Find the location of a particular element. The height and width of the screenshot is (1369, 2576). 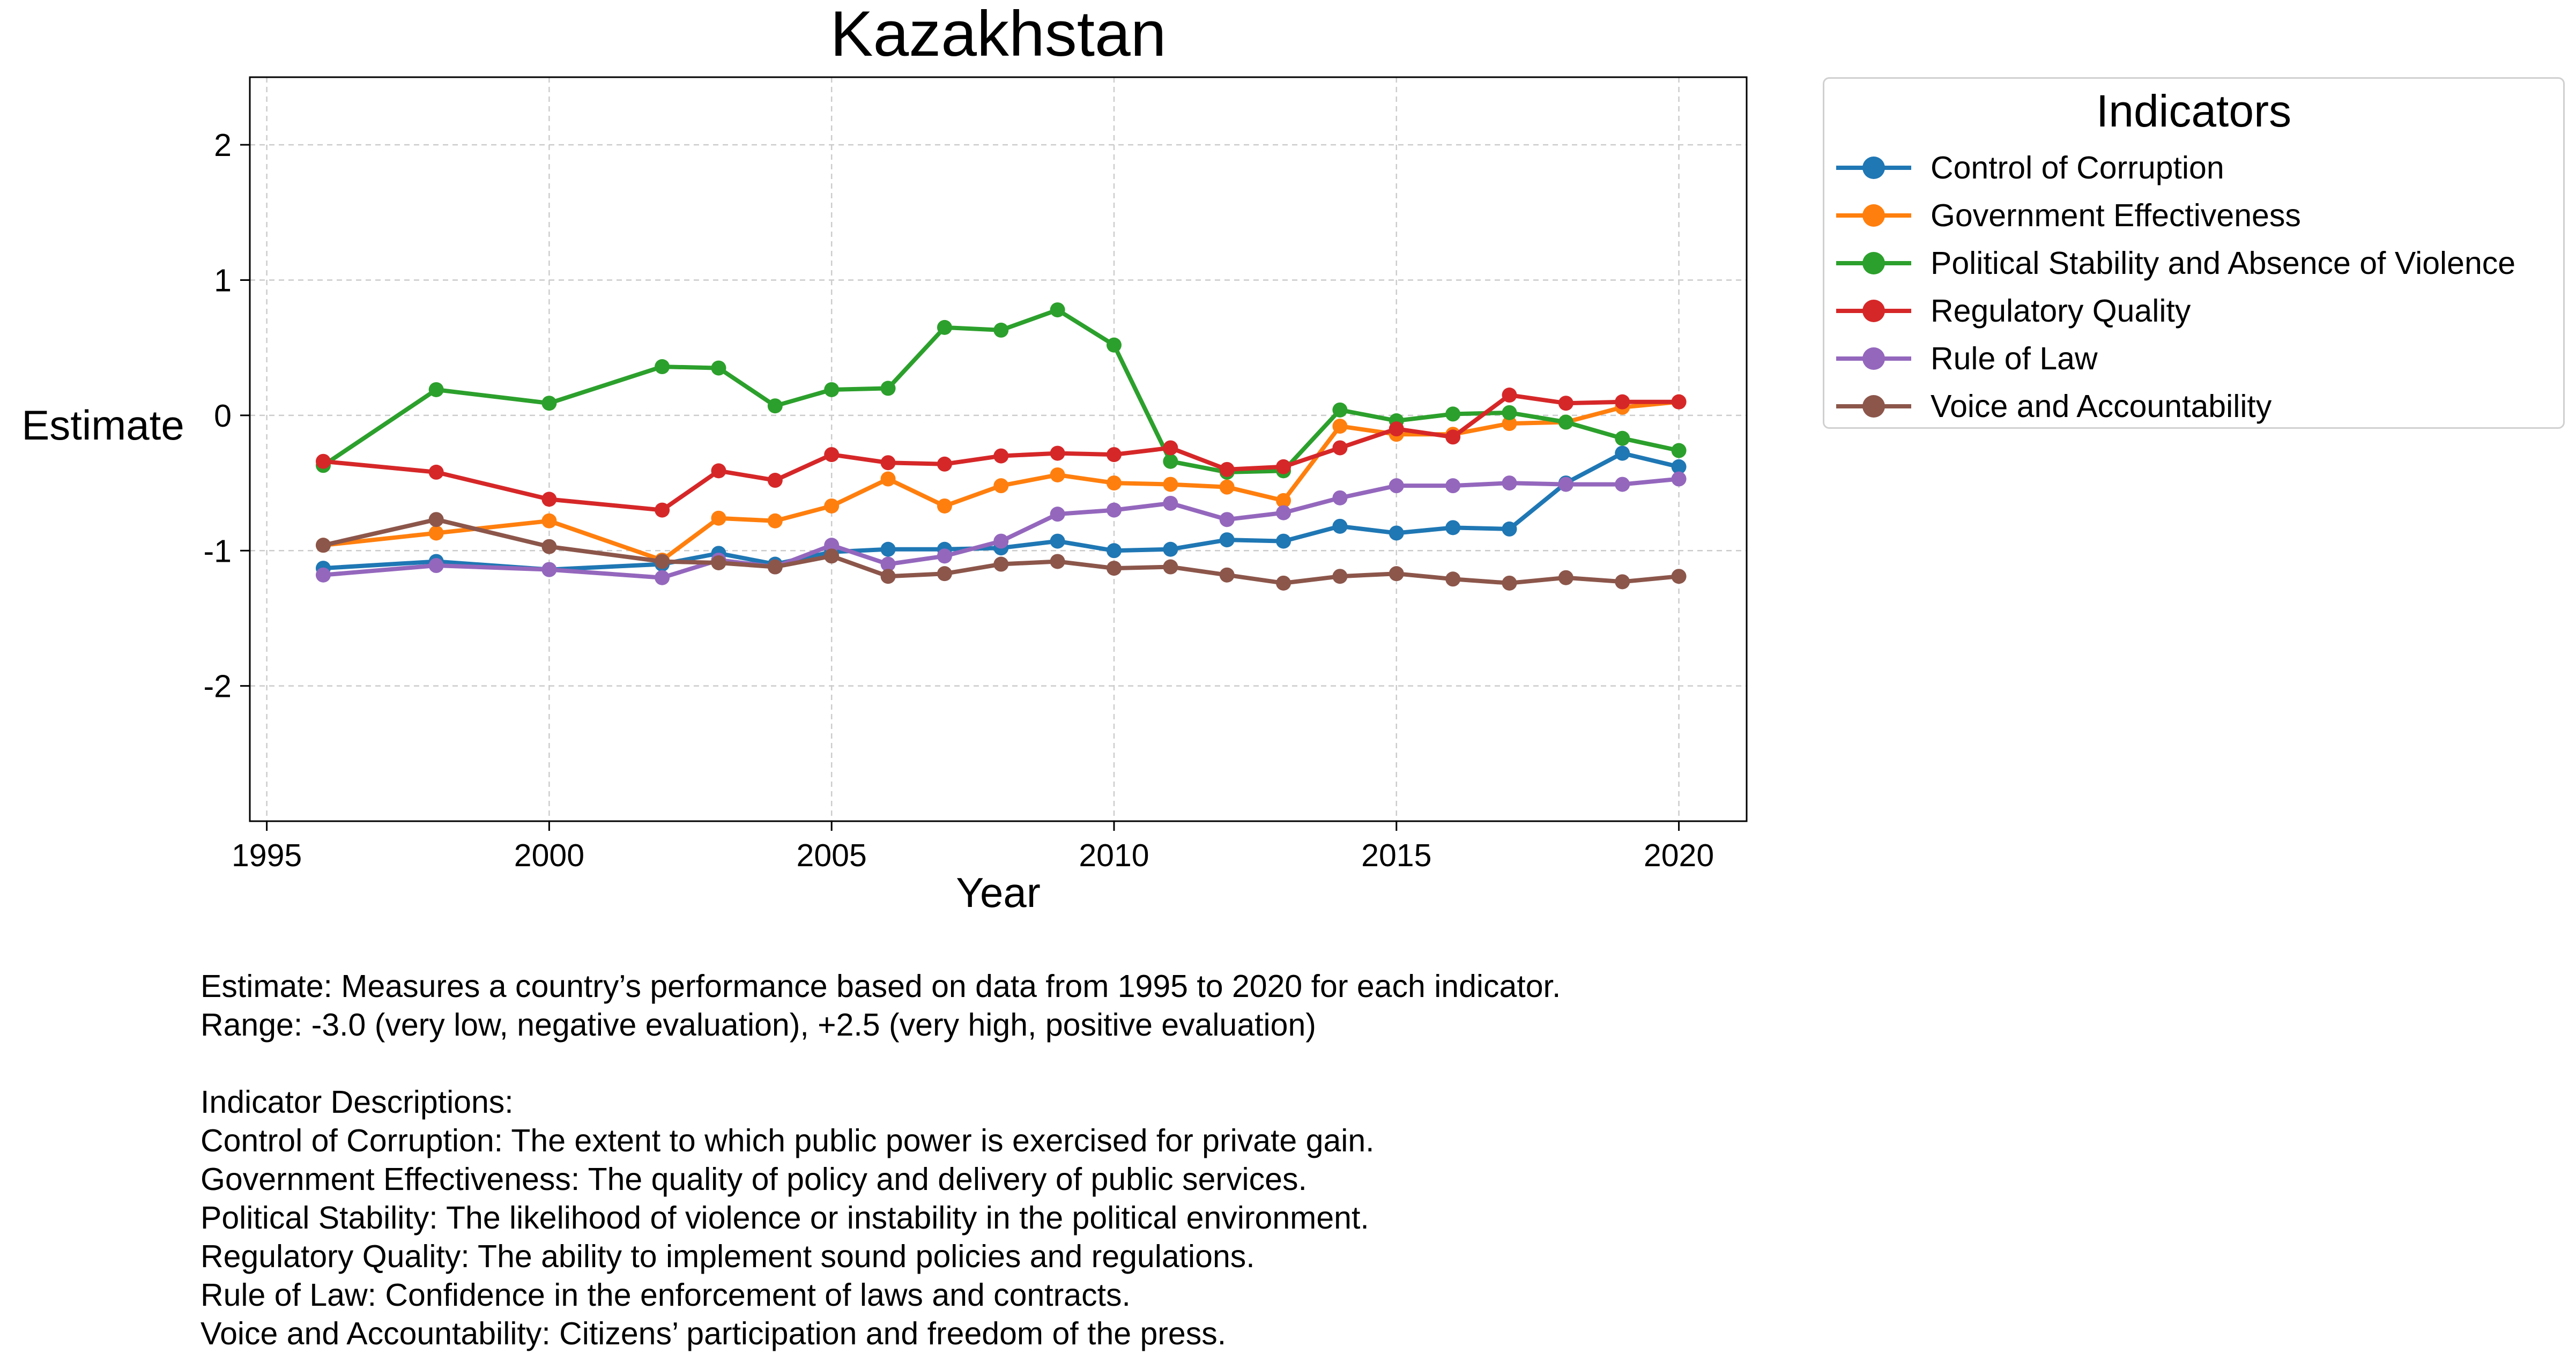

legend-label: Voice and Accountability is located at coordinates (2101, 406).